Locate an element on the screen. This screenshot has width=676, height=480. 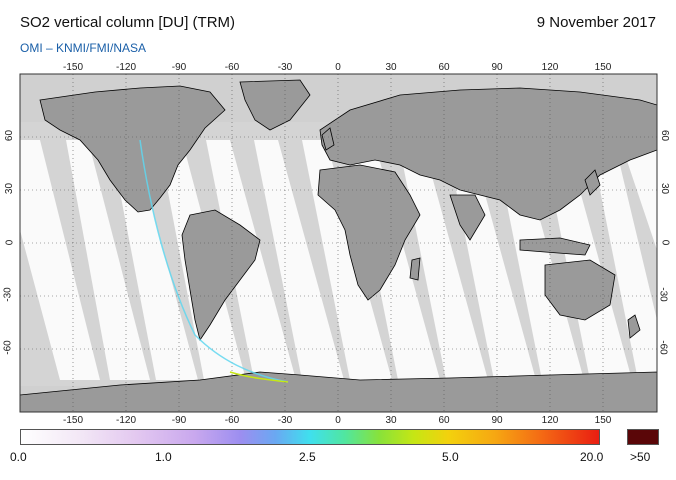
lon-tick-bottom: -150 is located at coordinates (72, 420).